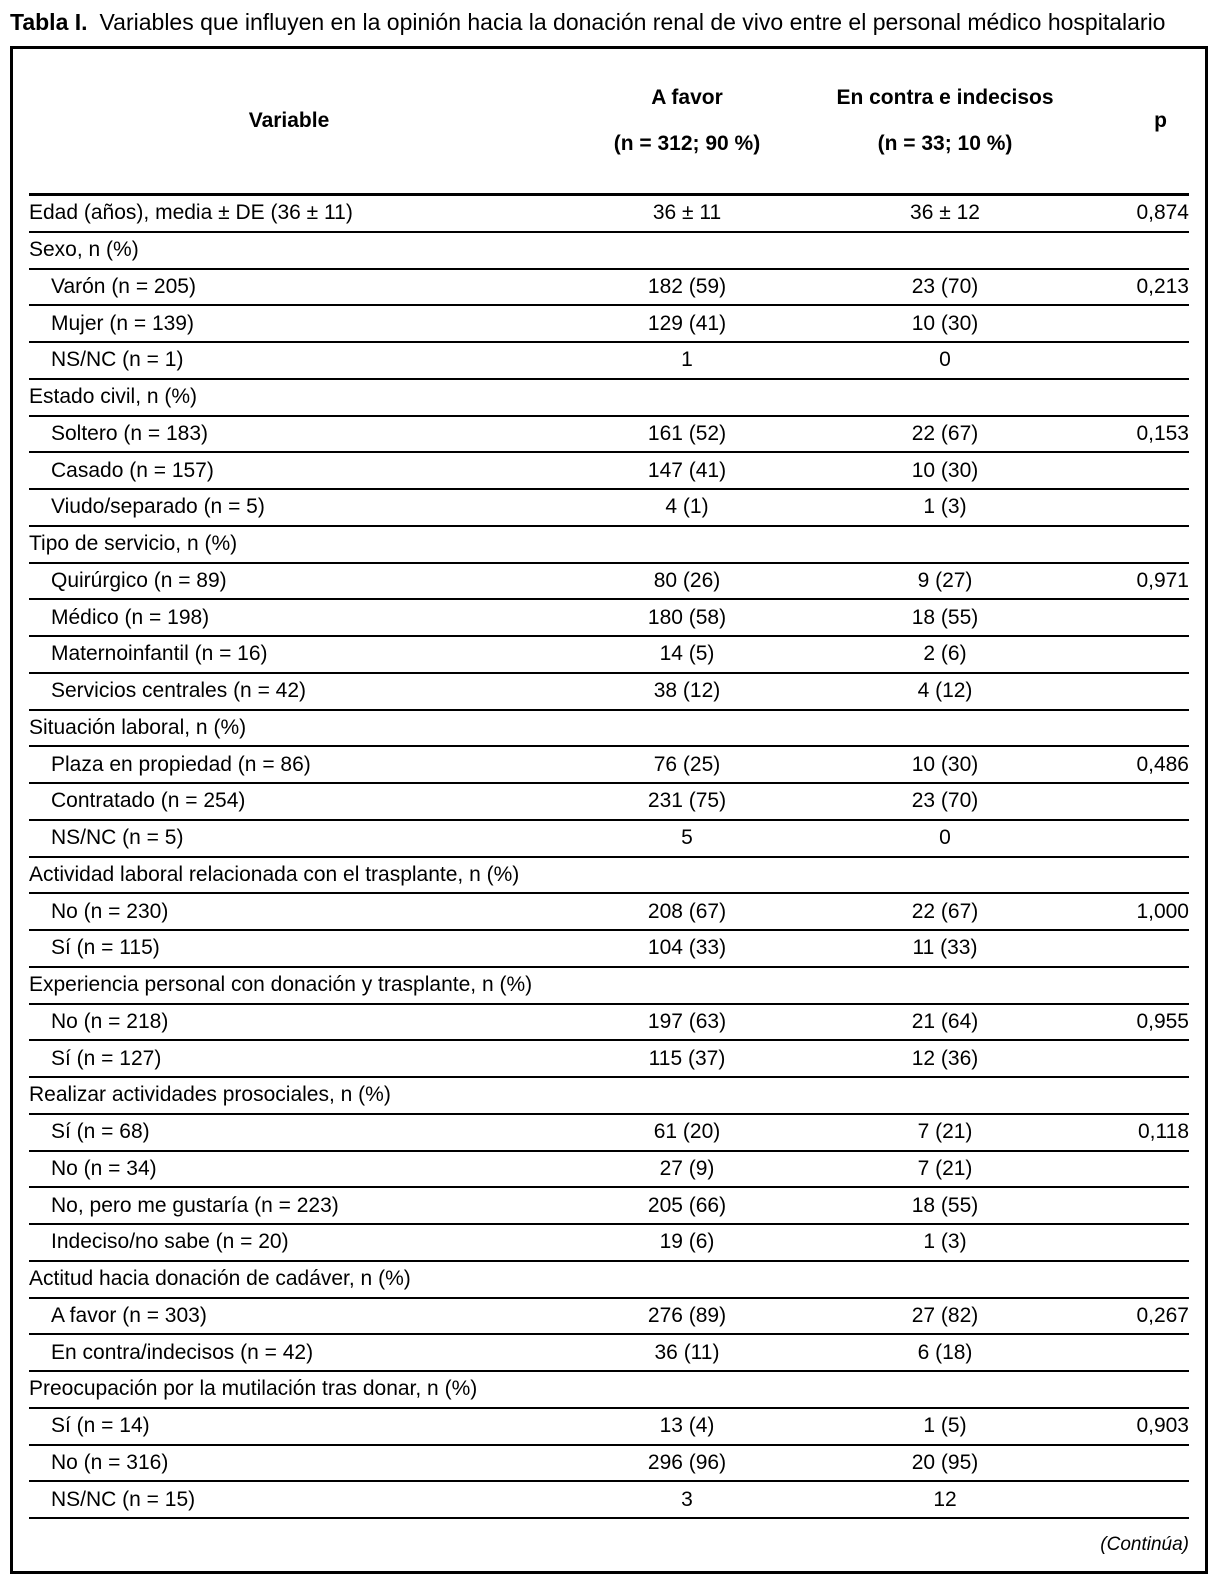 The width and height of the screenshot is (1220, 1580). I want to click on row-label: Maternoinfantil (n = 16), so click(159, 654).